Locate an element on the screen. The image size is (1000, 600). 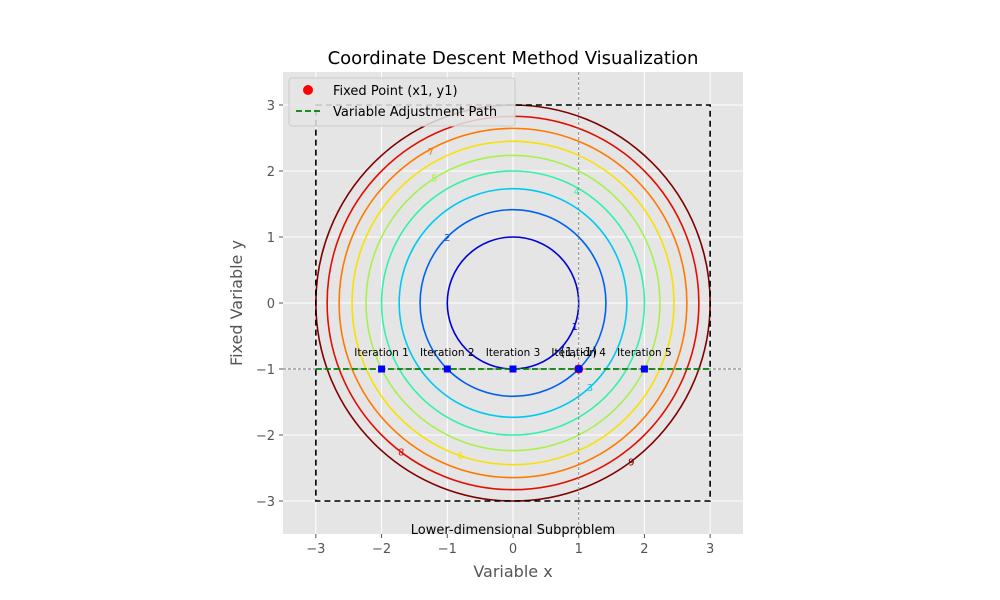
iteration-label-2: Iteration 2 is located at coordinates (447, 353).